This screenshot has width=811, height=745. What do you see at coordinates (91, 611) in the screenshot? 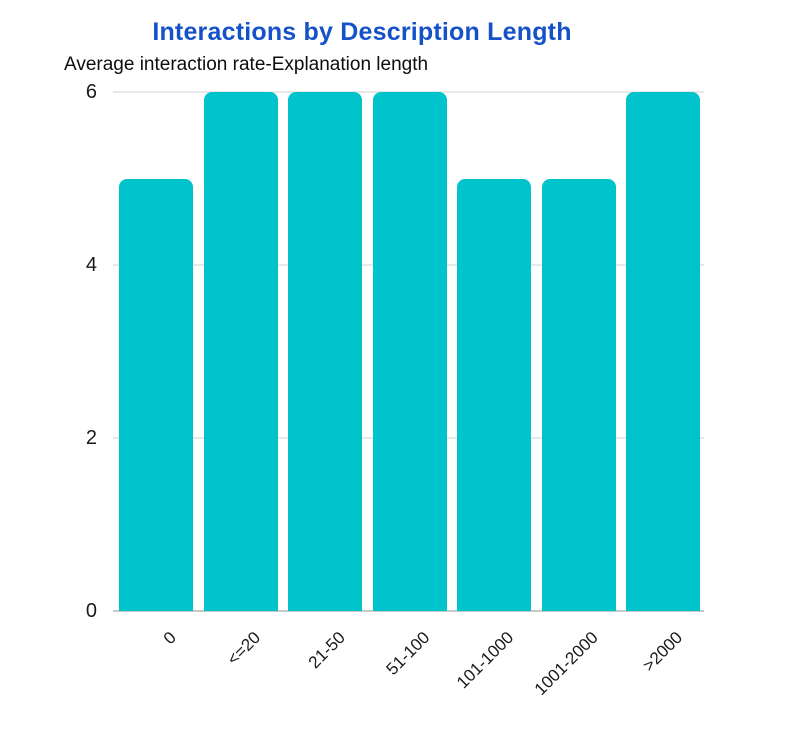
I see `y-tick-label: 0` at bounding box center [91, 611].